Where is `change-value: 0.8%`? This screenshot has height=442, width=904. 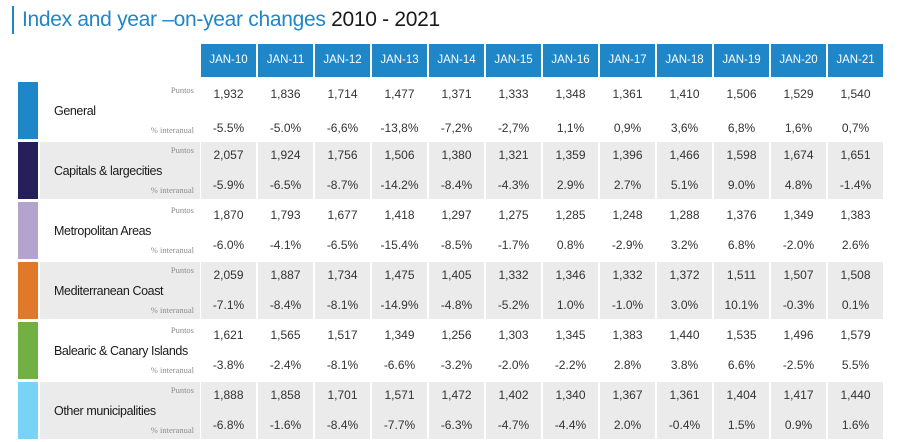
change-value: 0.8% is located at coordinates (570, 245).